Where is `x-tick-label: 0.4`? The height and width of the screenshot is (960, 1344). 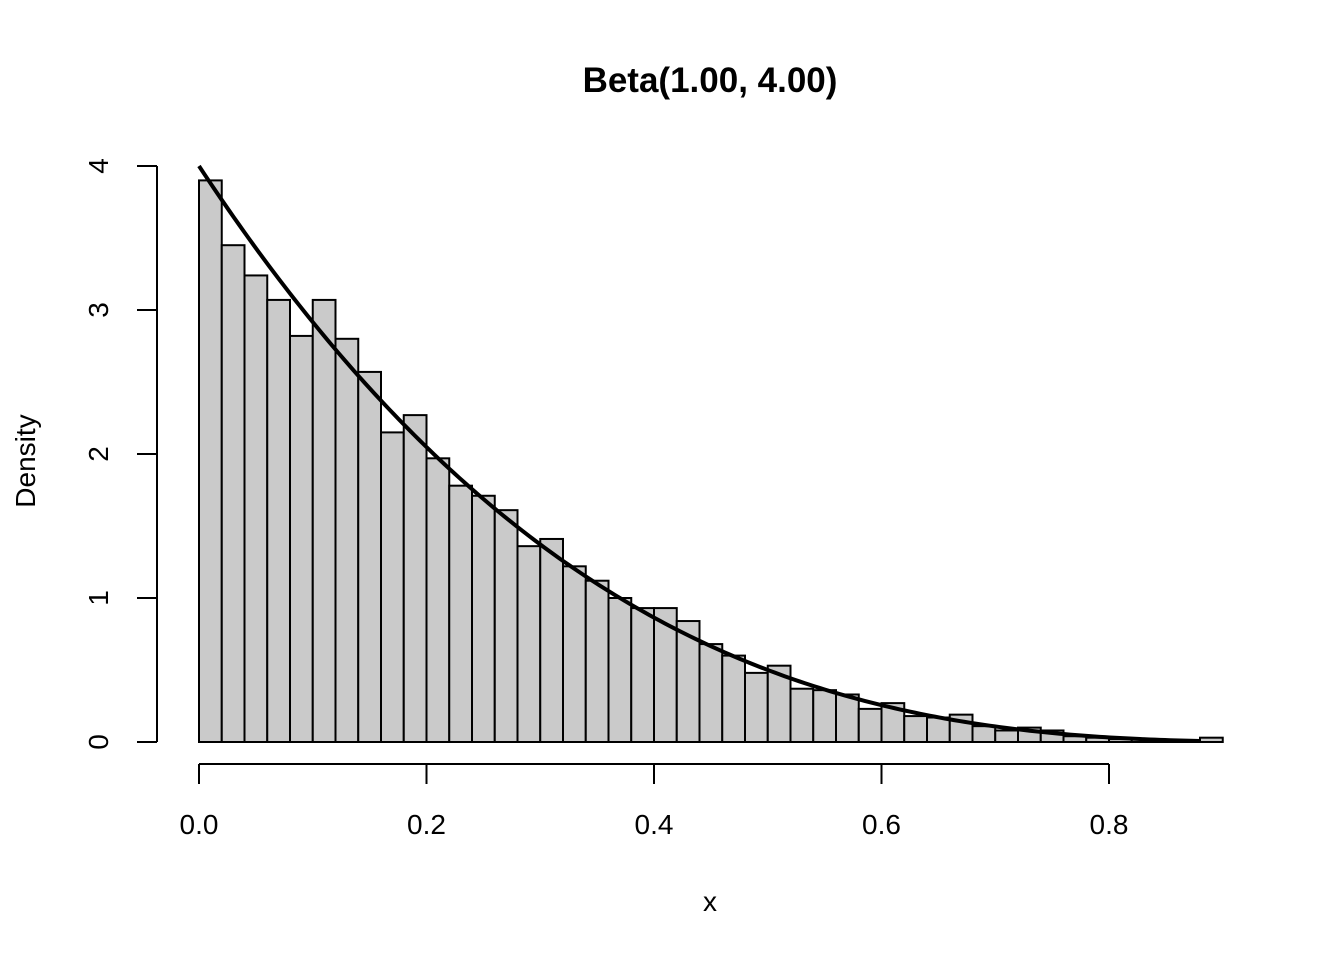
x-tick-label: 0.4 is located at coordinates (654, 824).